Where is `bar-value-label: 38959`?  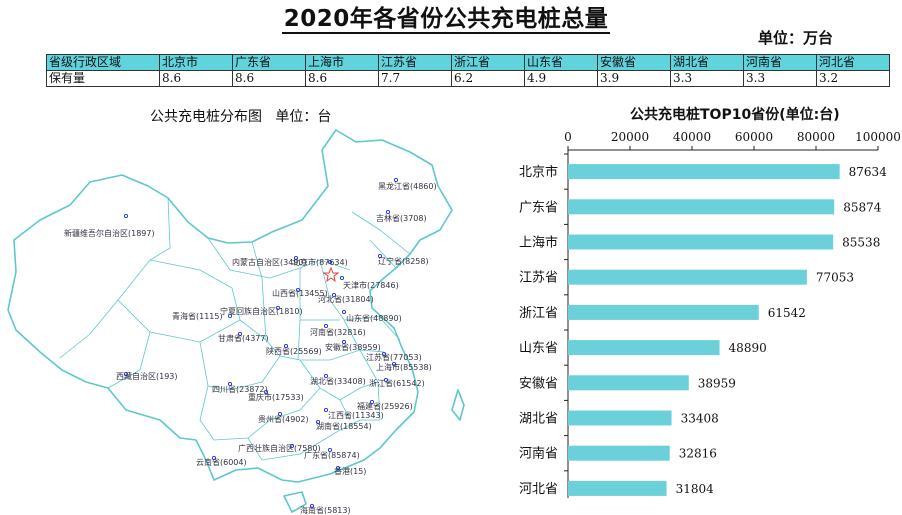
bar-value-label: 38959 is located at coordinates (717, 383).